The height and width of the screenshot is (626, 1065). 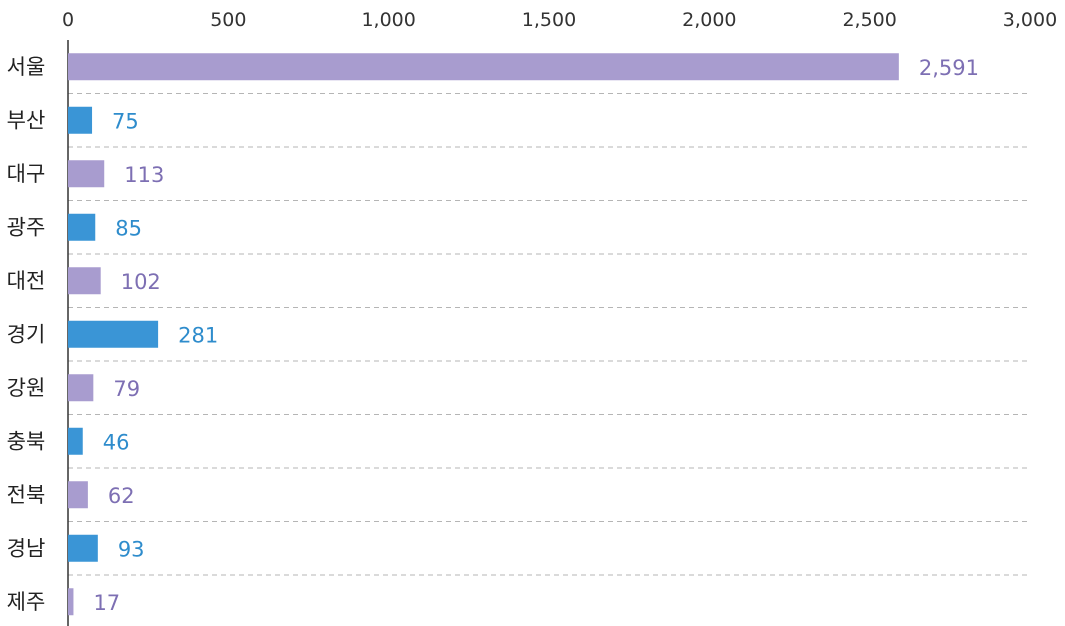 I want to click on x-tick-label: 1,000, so click(x=388, y=20).